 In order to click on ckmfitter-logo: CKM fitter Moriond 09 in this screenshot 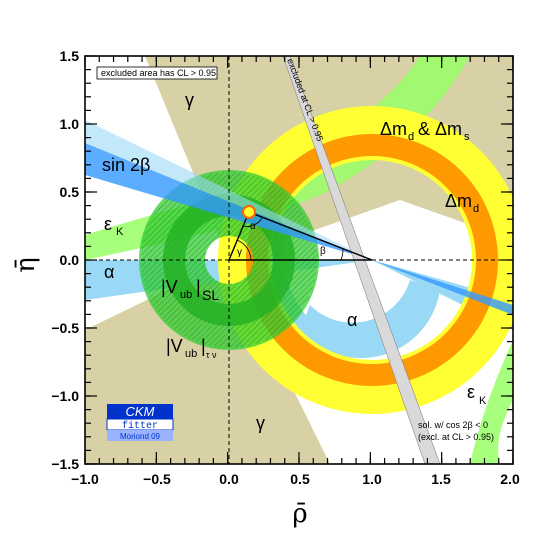, I will do `click(140, 422)`.